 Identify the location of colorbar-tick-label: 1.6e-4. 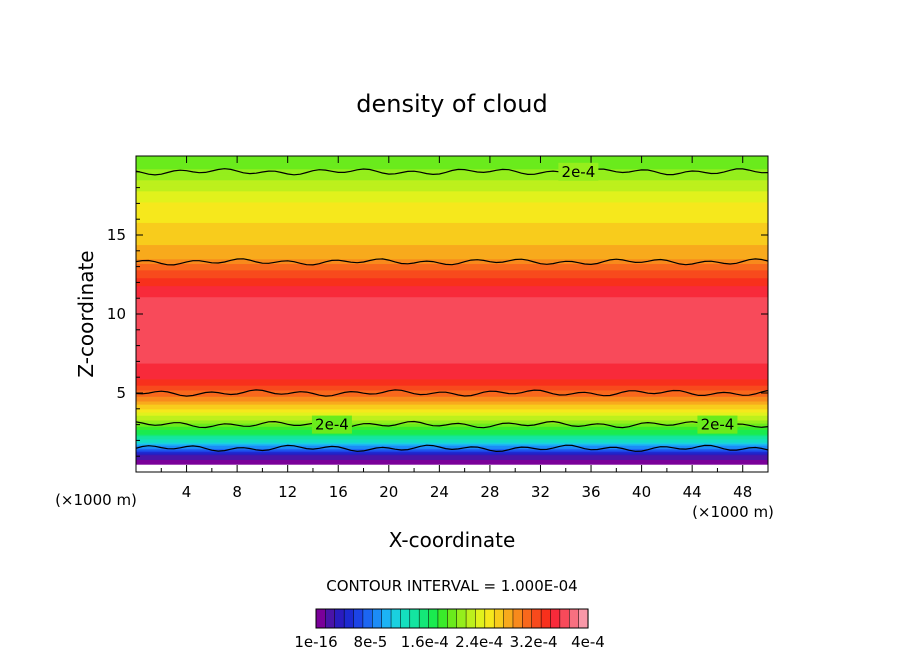
(425, 642).